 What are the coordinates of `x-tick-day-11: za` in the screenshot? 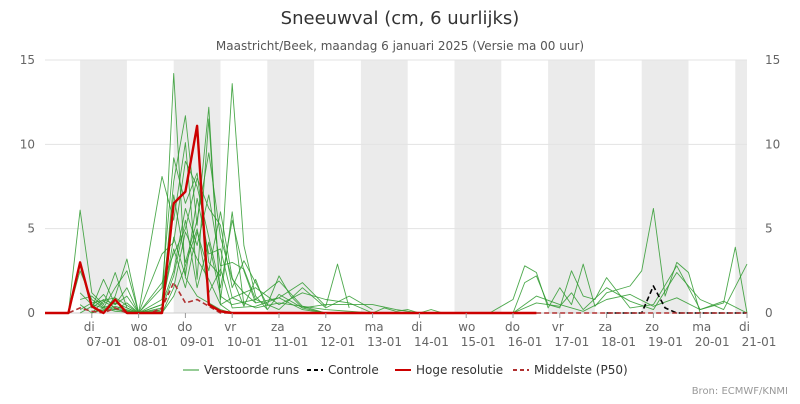 It's located at (606, 327).